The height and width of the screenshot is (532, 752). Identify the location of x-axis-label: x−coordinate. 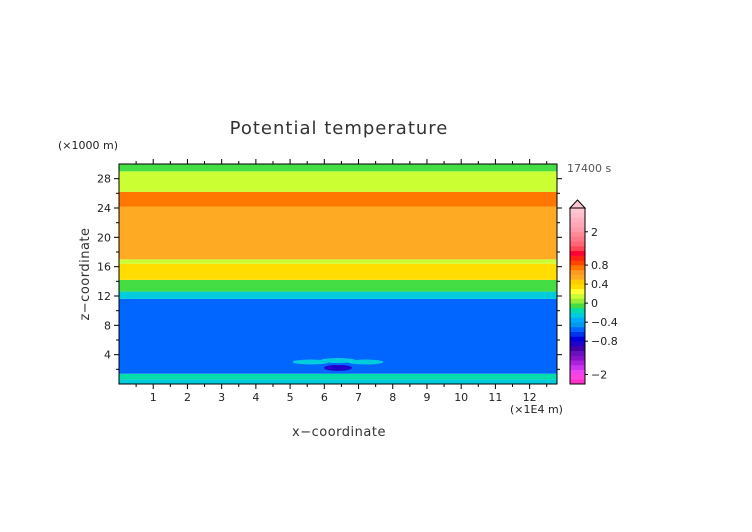
(339, 432).